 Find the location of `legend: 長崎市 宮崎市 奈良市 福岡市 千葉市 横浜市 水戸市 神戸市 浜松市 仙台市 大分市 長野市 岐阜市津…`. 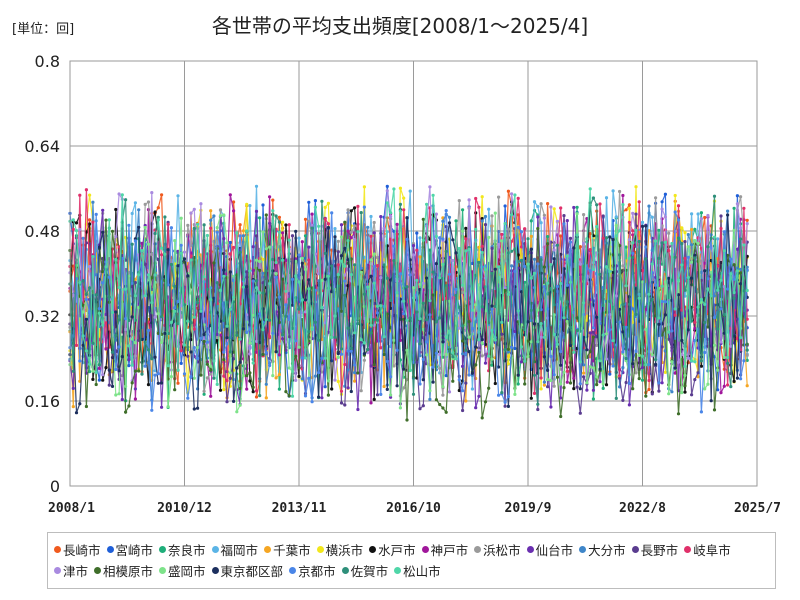

legend: 長崎市 宮崎市 奈良市 福岡市 千葉市 横浜市 水戸市 神戸市 浜松市 仙台市 大分市 長野市 岐阜市津… is located at coordinates (411, 560).